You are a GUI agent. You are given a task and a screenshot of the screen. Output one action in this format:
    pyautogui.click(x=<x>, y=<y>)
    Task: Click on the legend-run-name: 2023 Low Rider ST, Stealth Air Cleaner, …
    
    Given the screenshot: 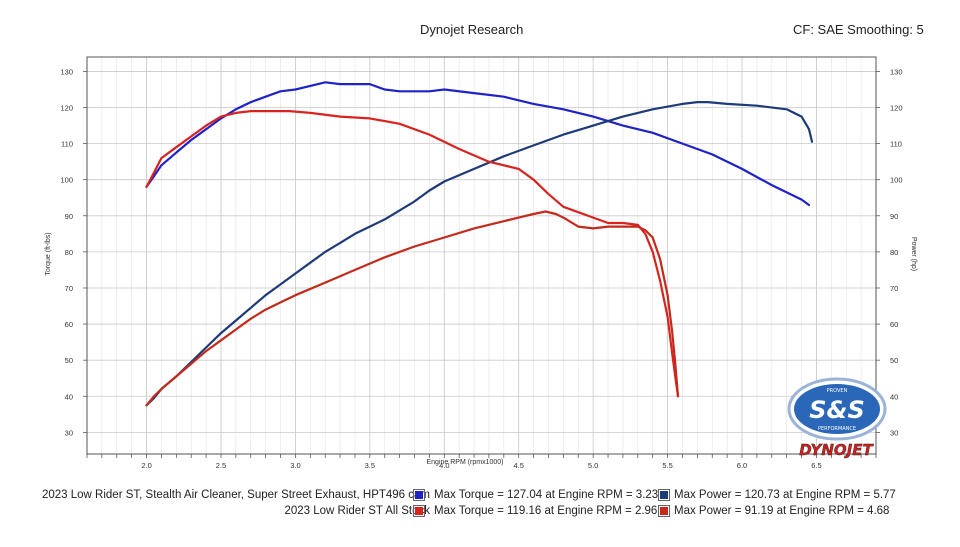 What is the action you would take?
    pyautogui.click(x=235, y=495)
    